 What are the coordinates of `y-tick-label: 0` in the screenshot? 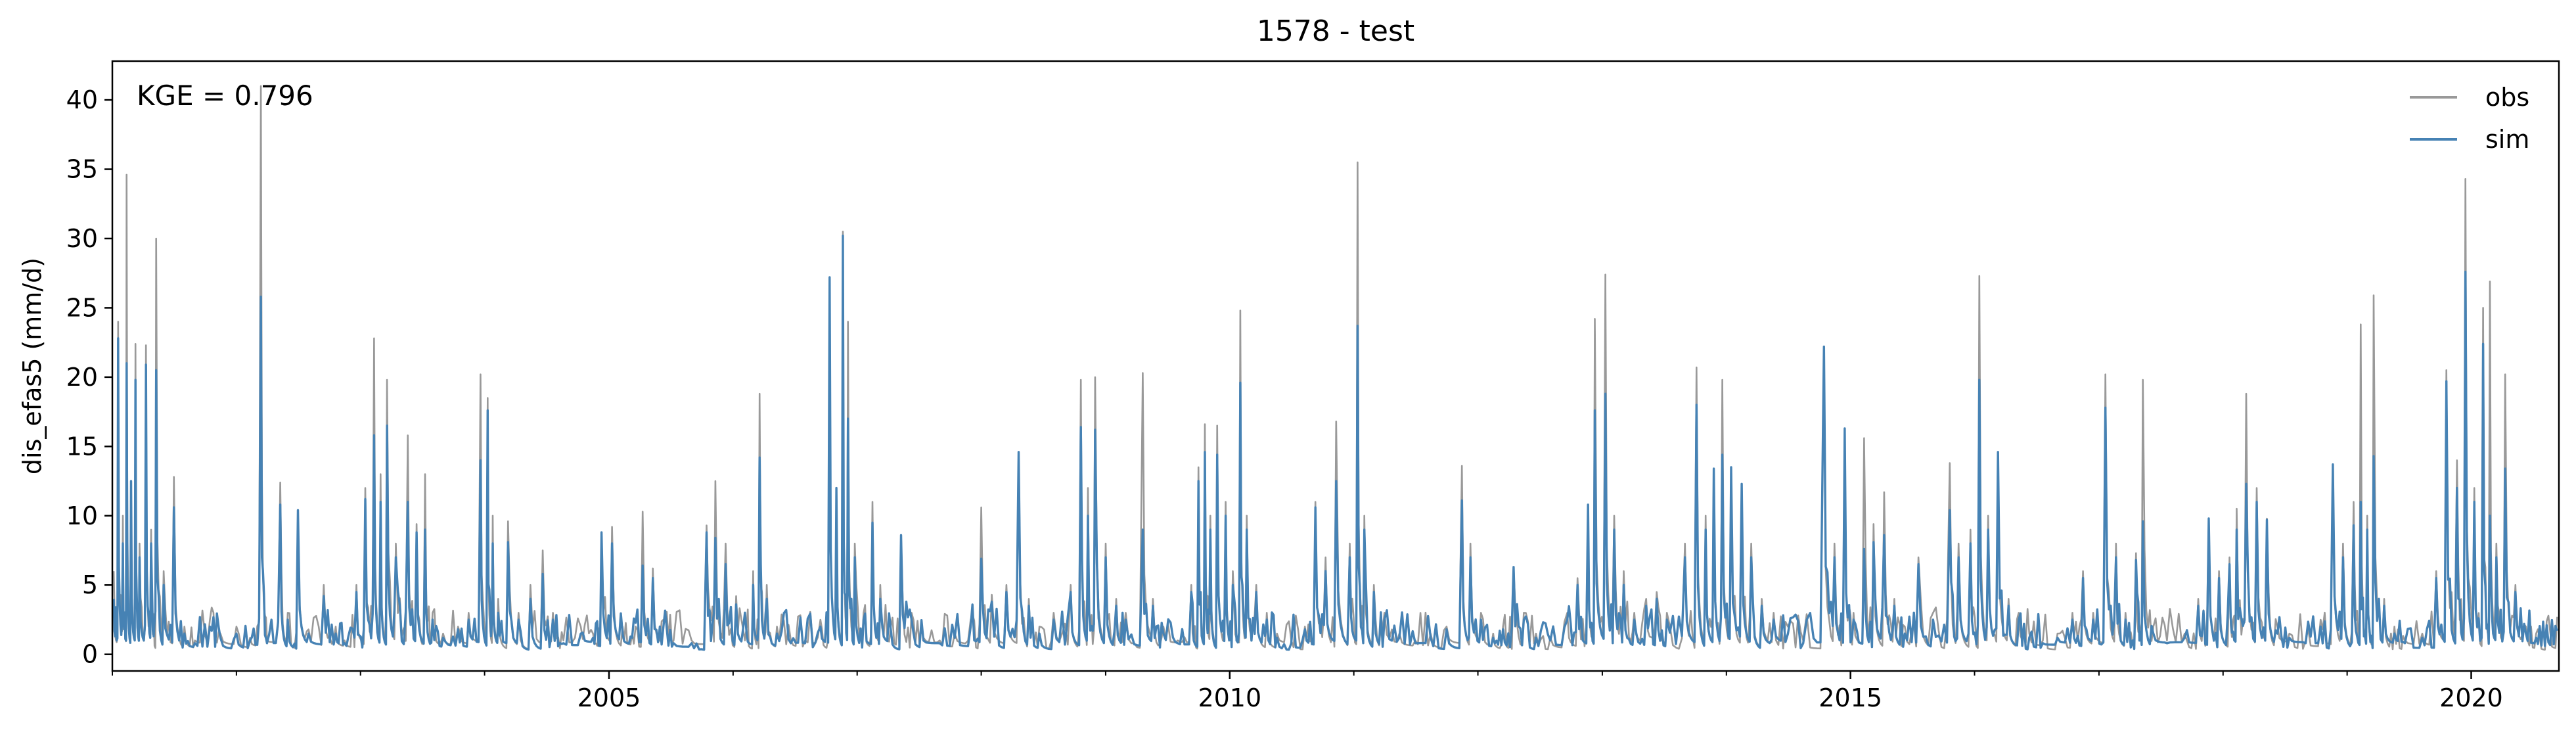 It's located at (90, 654).